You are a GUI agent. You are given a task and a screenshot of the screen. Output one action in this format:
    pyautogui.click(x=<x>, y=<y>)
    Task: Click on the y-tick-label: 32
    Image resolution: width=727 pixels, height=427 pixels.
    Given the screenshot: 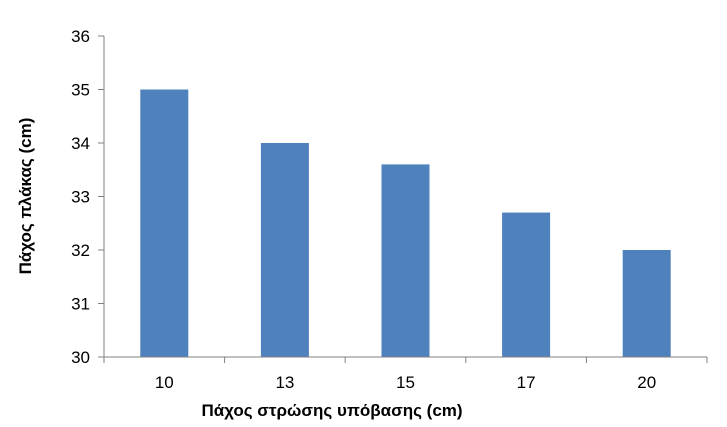 What is the action you would take?
    pyautogui.click(x=80, y=250)
    